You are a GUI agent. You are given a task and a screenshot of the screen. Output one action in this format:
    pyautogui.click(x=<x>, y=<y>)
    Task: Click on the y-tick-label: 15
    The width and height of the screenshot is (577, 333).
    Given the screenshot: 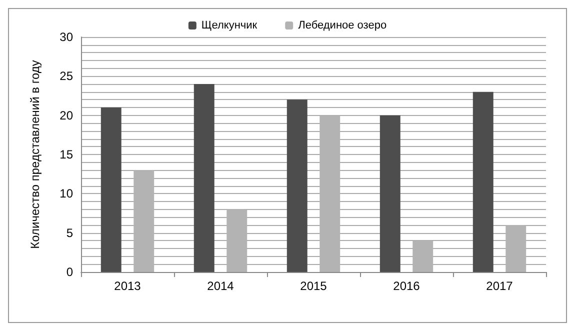 What is the action you would take?
    pyautogui.click(x=67, y=155)
    